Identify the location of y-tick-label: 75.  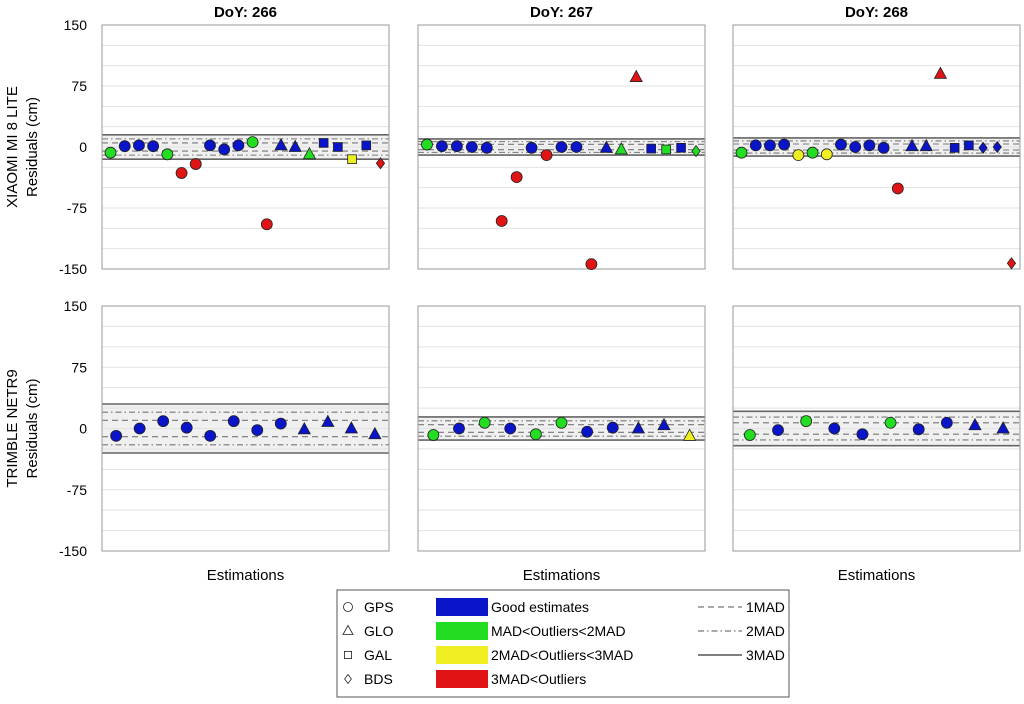
(79, 367).